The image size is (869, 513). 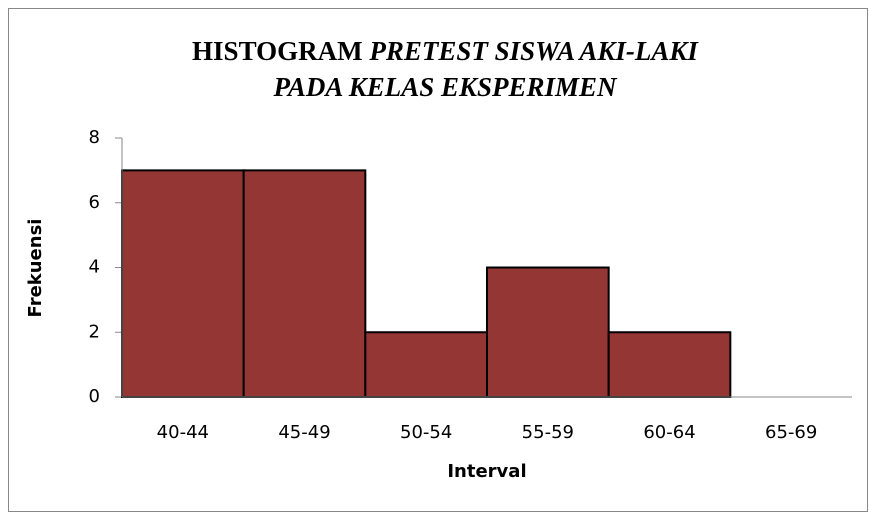 I want to click on title-part: PRETEST SISWA AKI-LAKI, so click(x=533, y=51).